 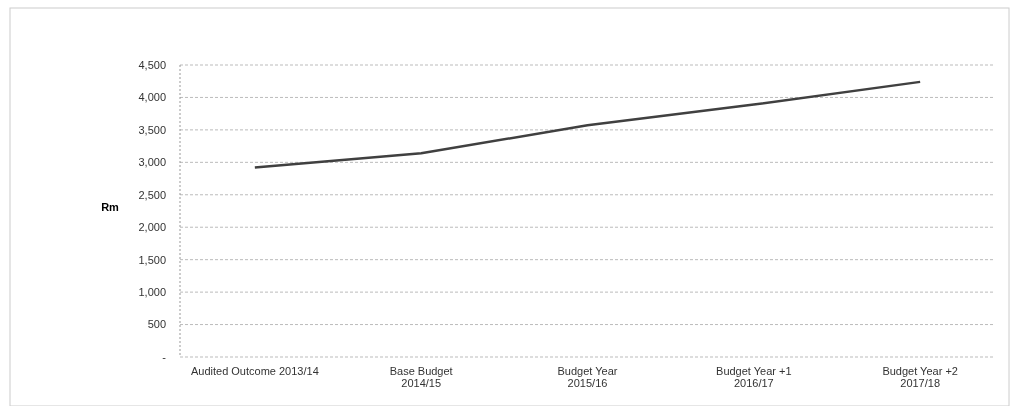 I want to click on x-tick-label: Base Budget 2014/15, so click(x=421, y=377).